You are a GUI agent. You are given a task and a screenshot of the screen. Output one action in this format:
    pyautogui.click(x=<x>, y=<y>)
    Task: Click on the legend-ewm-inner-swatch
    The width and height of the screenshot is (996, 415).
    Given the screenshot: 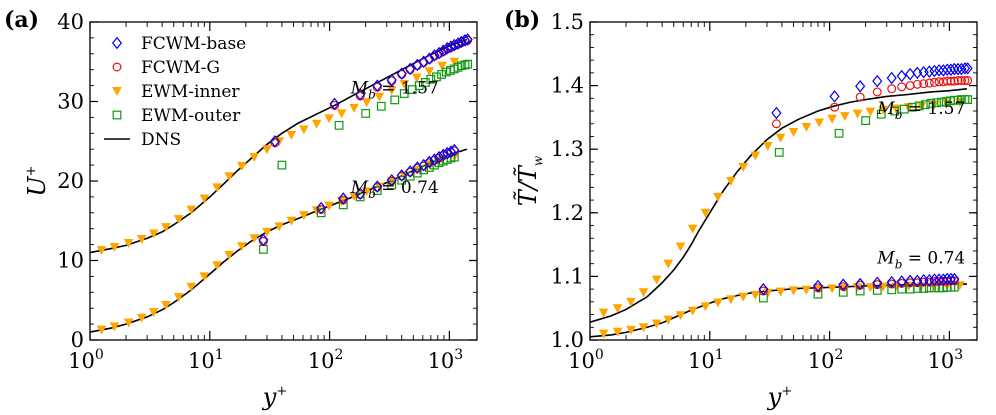 What is the action you would take?
    pyautogui.click(x=117, y=91)
    